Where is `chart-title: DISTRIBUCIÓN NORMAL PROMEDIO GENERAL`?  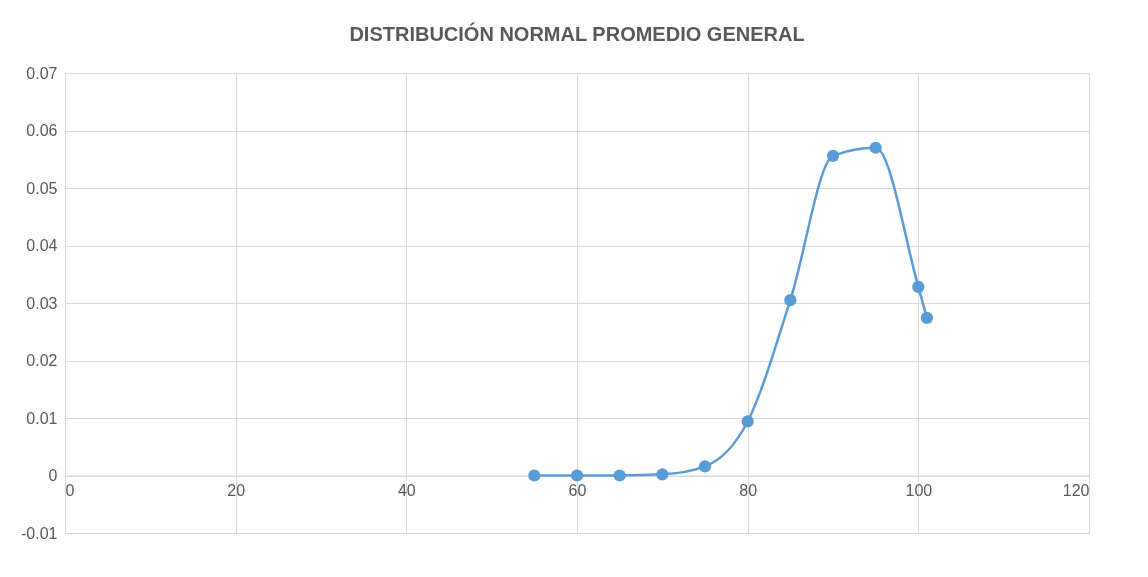 chart-title: DISTRIBUCIÓN NORMAL PROMEDIO GENERAL is located at coordinates (577, 33).